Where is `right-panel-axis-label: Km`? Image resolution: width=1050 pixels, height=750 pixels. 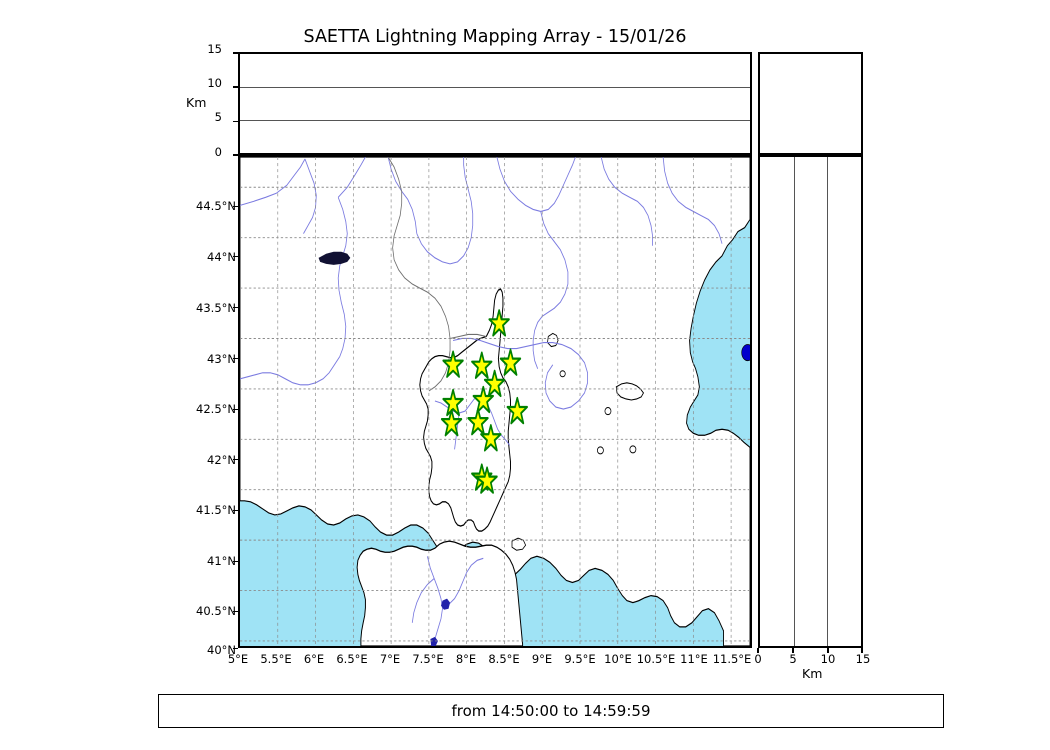
right-panel-axis-label: Km is located at coordinates (812, 673).